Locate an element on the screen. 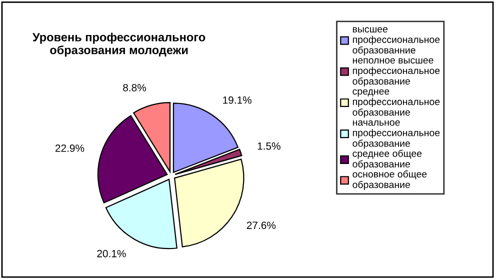 This screenshot has height=279, width=496. data-label: 22.9% is located at coordinates (69, 148).